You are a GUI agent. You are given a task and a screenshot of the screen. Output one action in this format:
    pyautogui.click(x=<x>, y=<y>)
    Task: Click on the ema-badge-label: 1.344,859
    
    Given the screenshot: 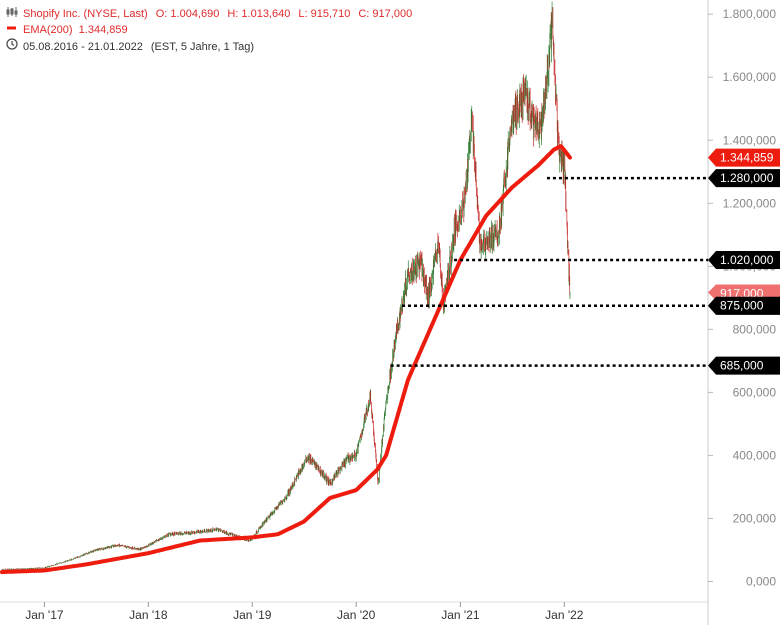 What is the action you would take?
    pyautogui.click(x=747, y=158)
    